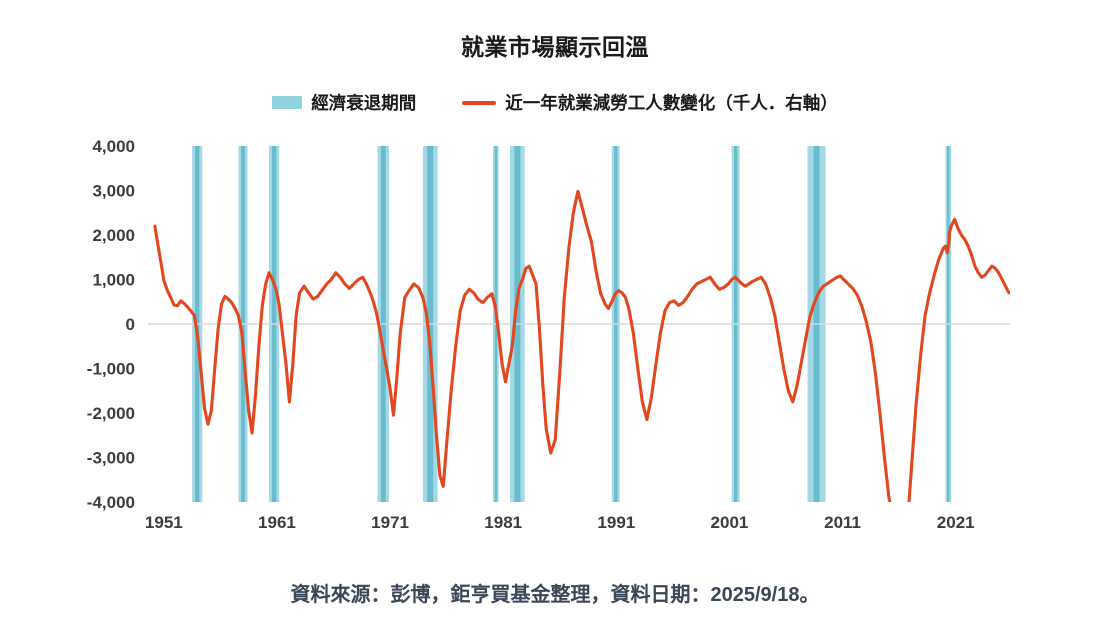  I want to click on y-axis-tick-label: -1,000, so click(111, 369).